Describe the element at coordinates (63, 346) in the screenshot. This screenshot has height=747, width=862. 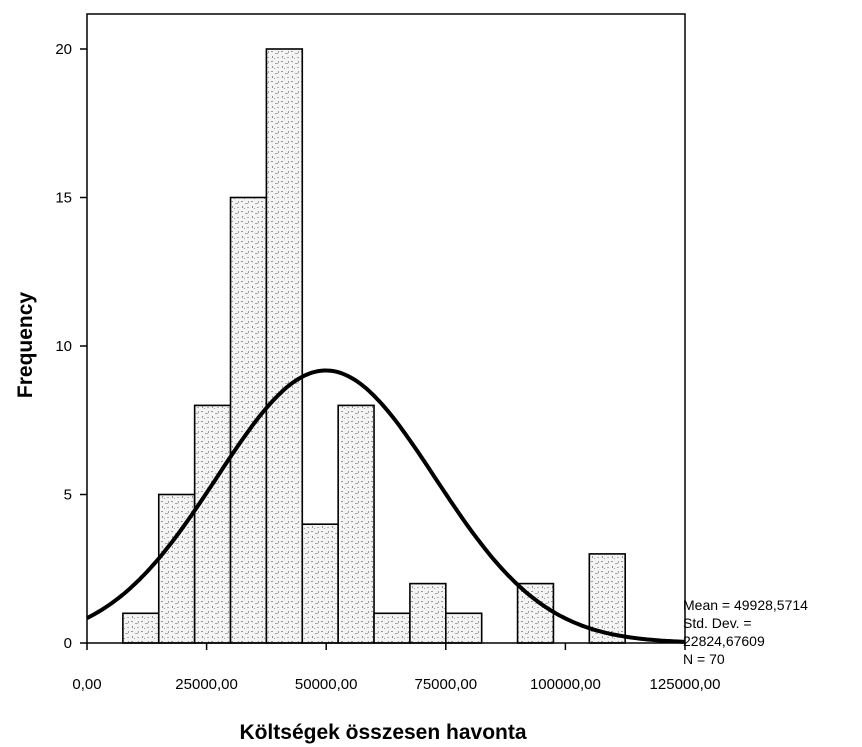
I see `y-tick-label-2: 10` at that location.